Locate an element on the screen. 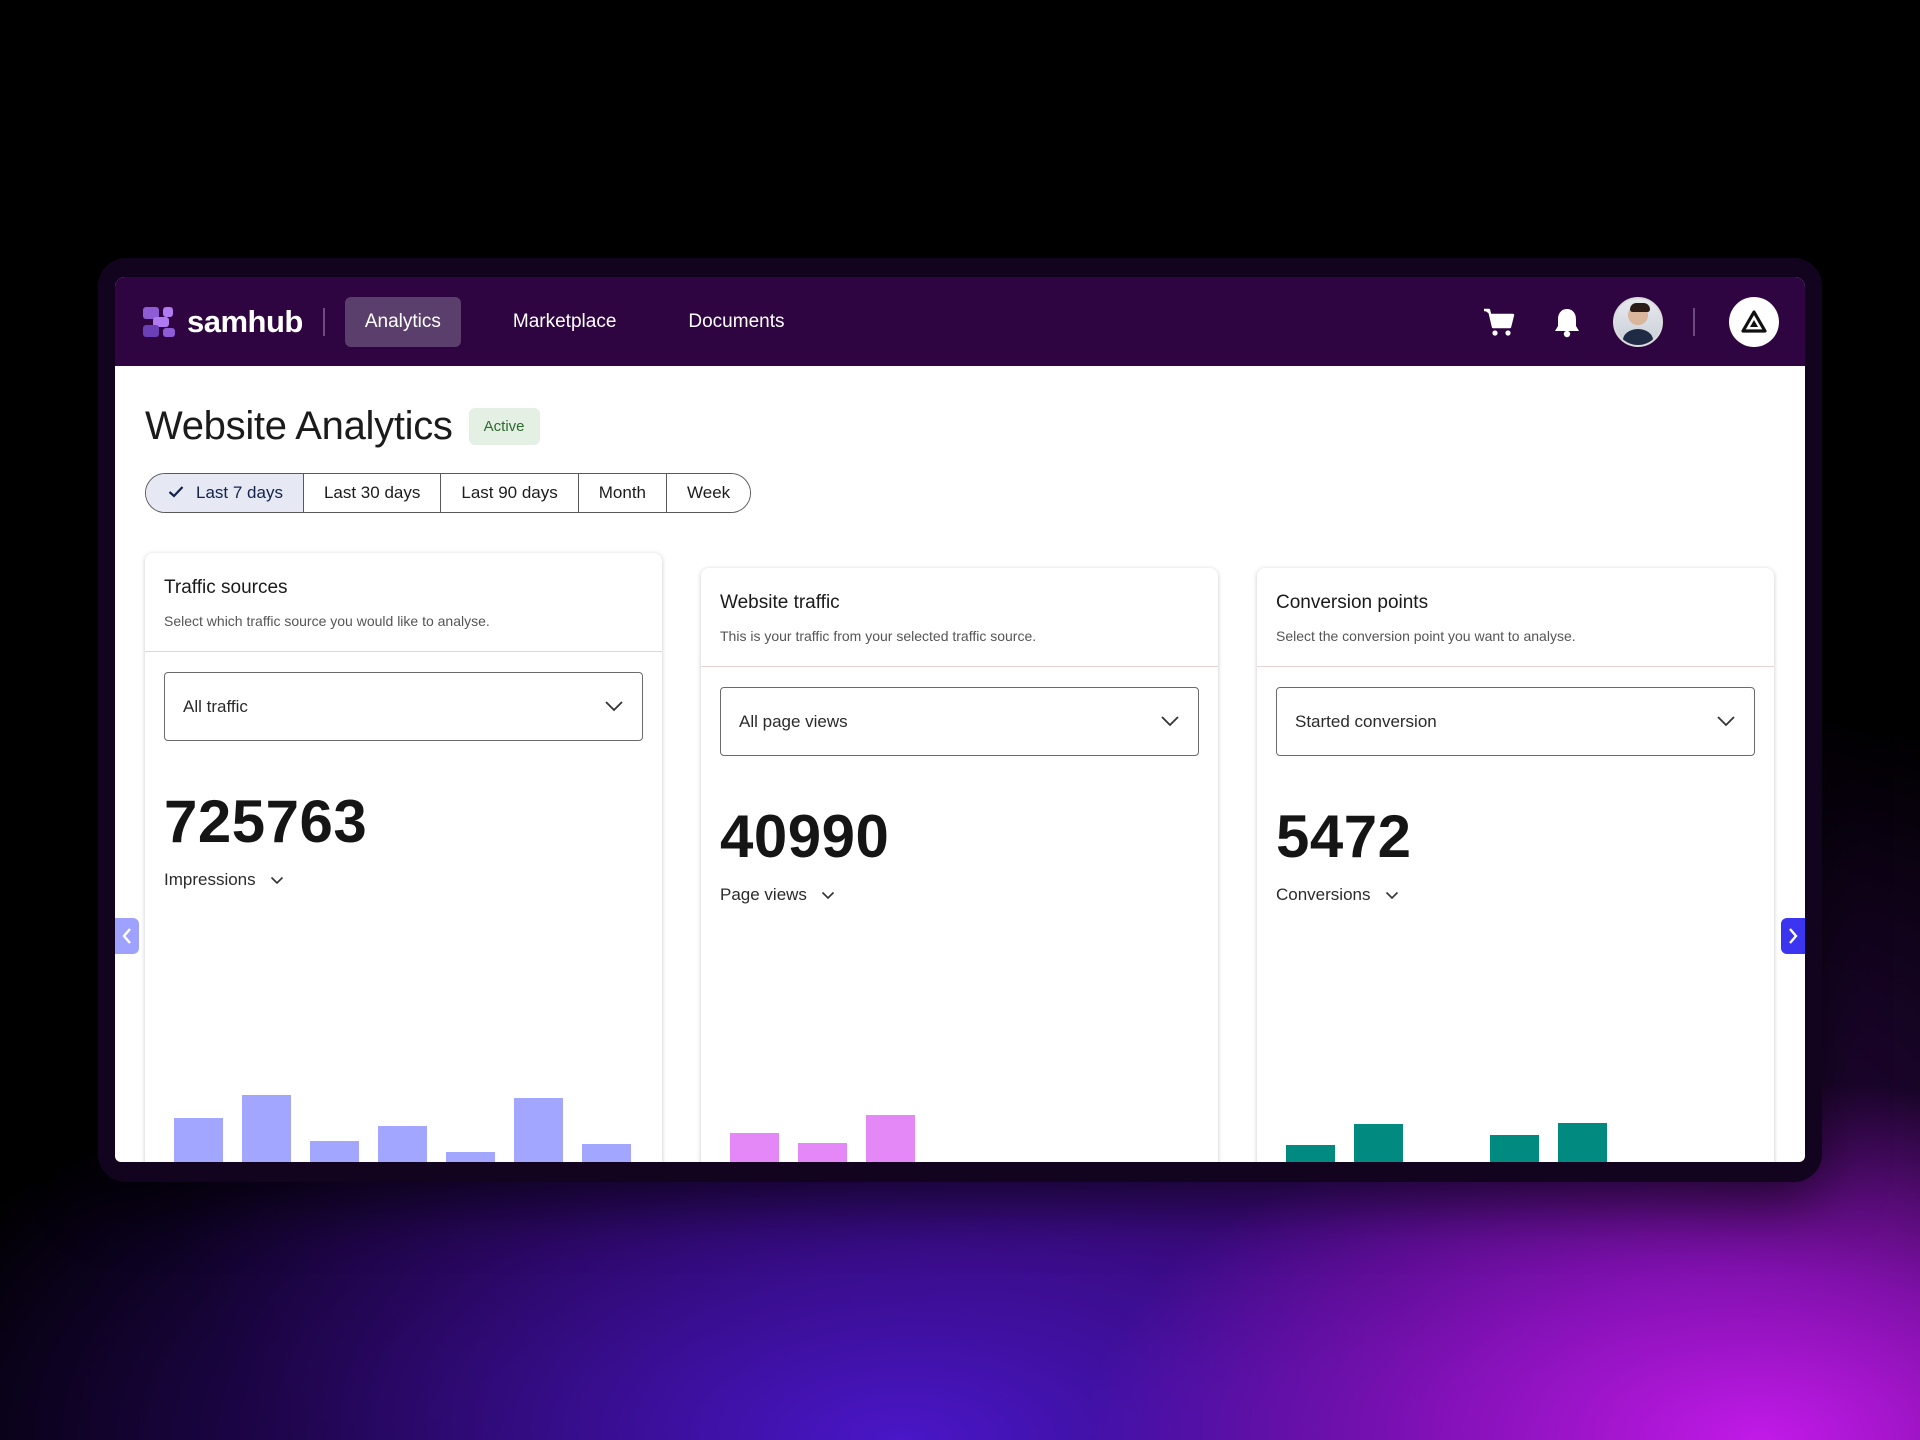 The image size is (1920, 1440). conversion-point-select: Started conversion is located at coordinates (1515, 721).